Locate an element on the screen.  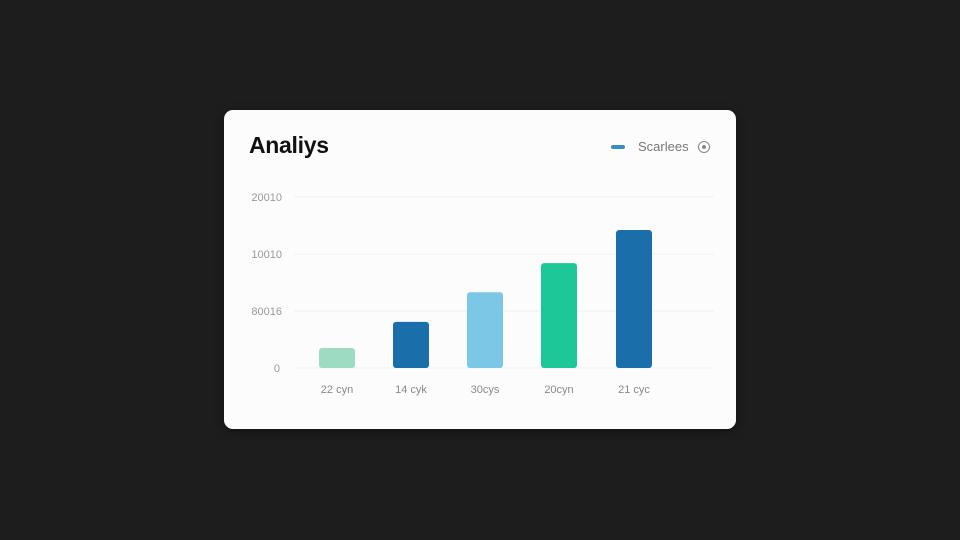
legend-swatch is located at coordinates (618, 146).